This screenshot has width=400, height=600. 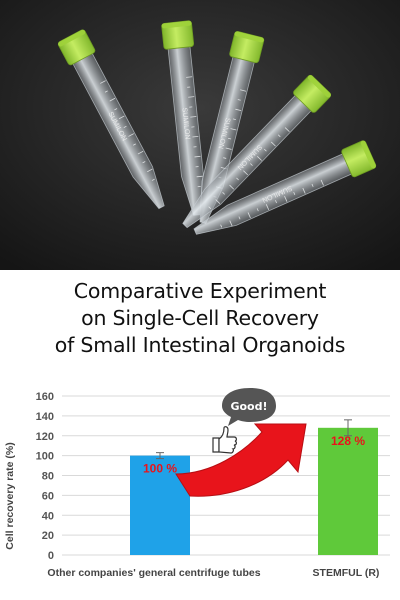 What do you see at coordinates (224, 440) in the screenshot?
I see `thumbs-up-icon` at bounding box center [224, 440].